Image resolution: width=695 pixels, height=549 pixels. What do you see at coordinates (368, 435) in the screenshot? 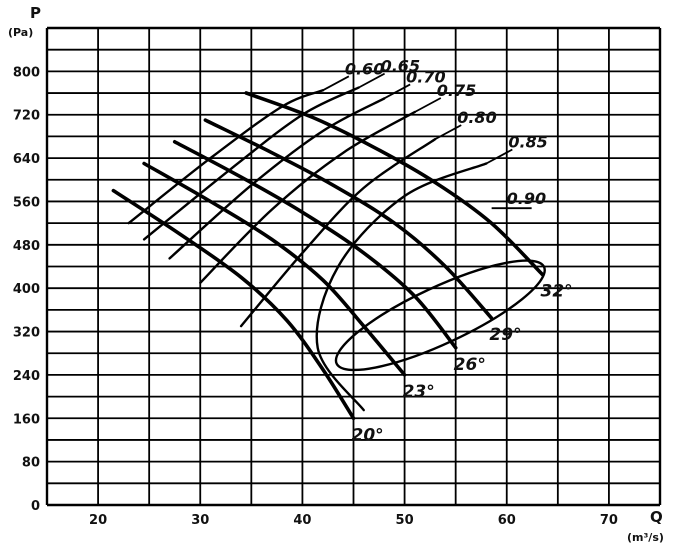
I see `blade-angle-label: 20°` at bounding box center [368, 435].